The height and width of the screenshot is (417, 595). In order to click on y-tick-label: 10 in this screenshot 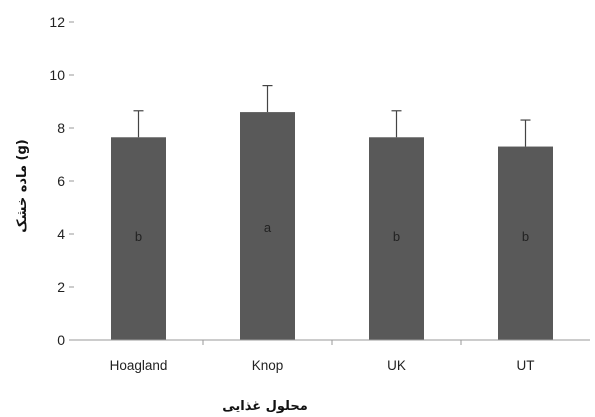, I will do `click(57, 75)`.